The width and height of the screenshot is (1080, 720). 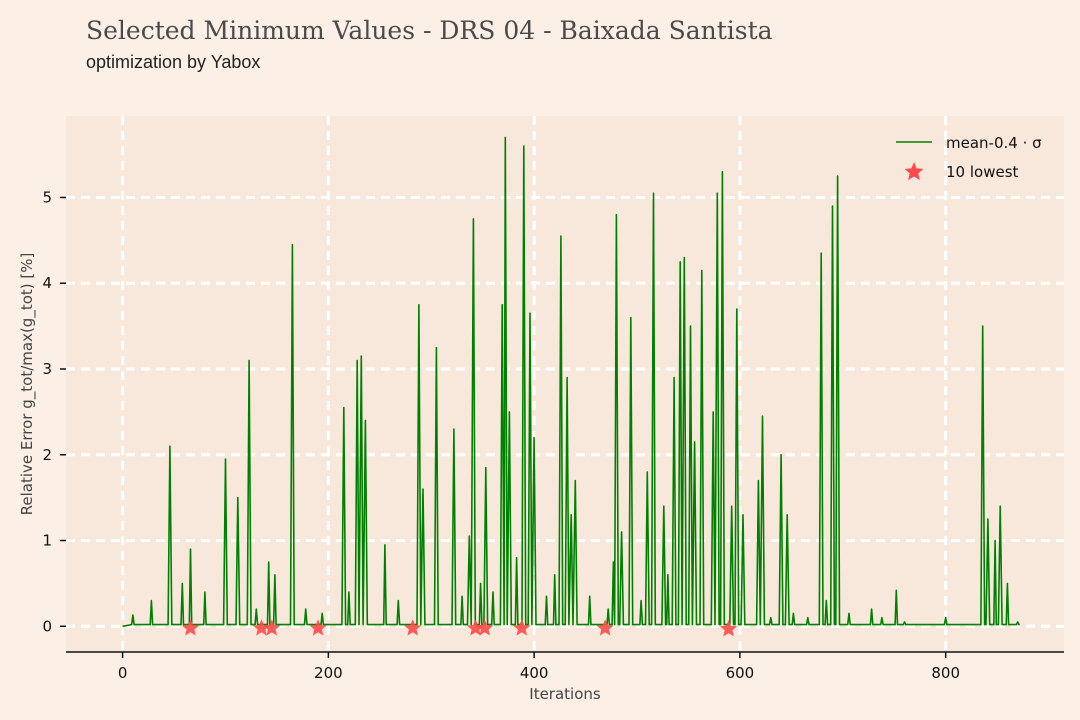 What do you see at coordinates (27, 384) in the screenshot?
I see `y-axis-label: Relative Error g_tot/max(g_tot) [%]` at bounding box center [27, 384].